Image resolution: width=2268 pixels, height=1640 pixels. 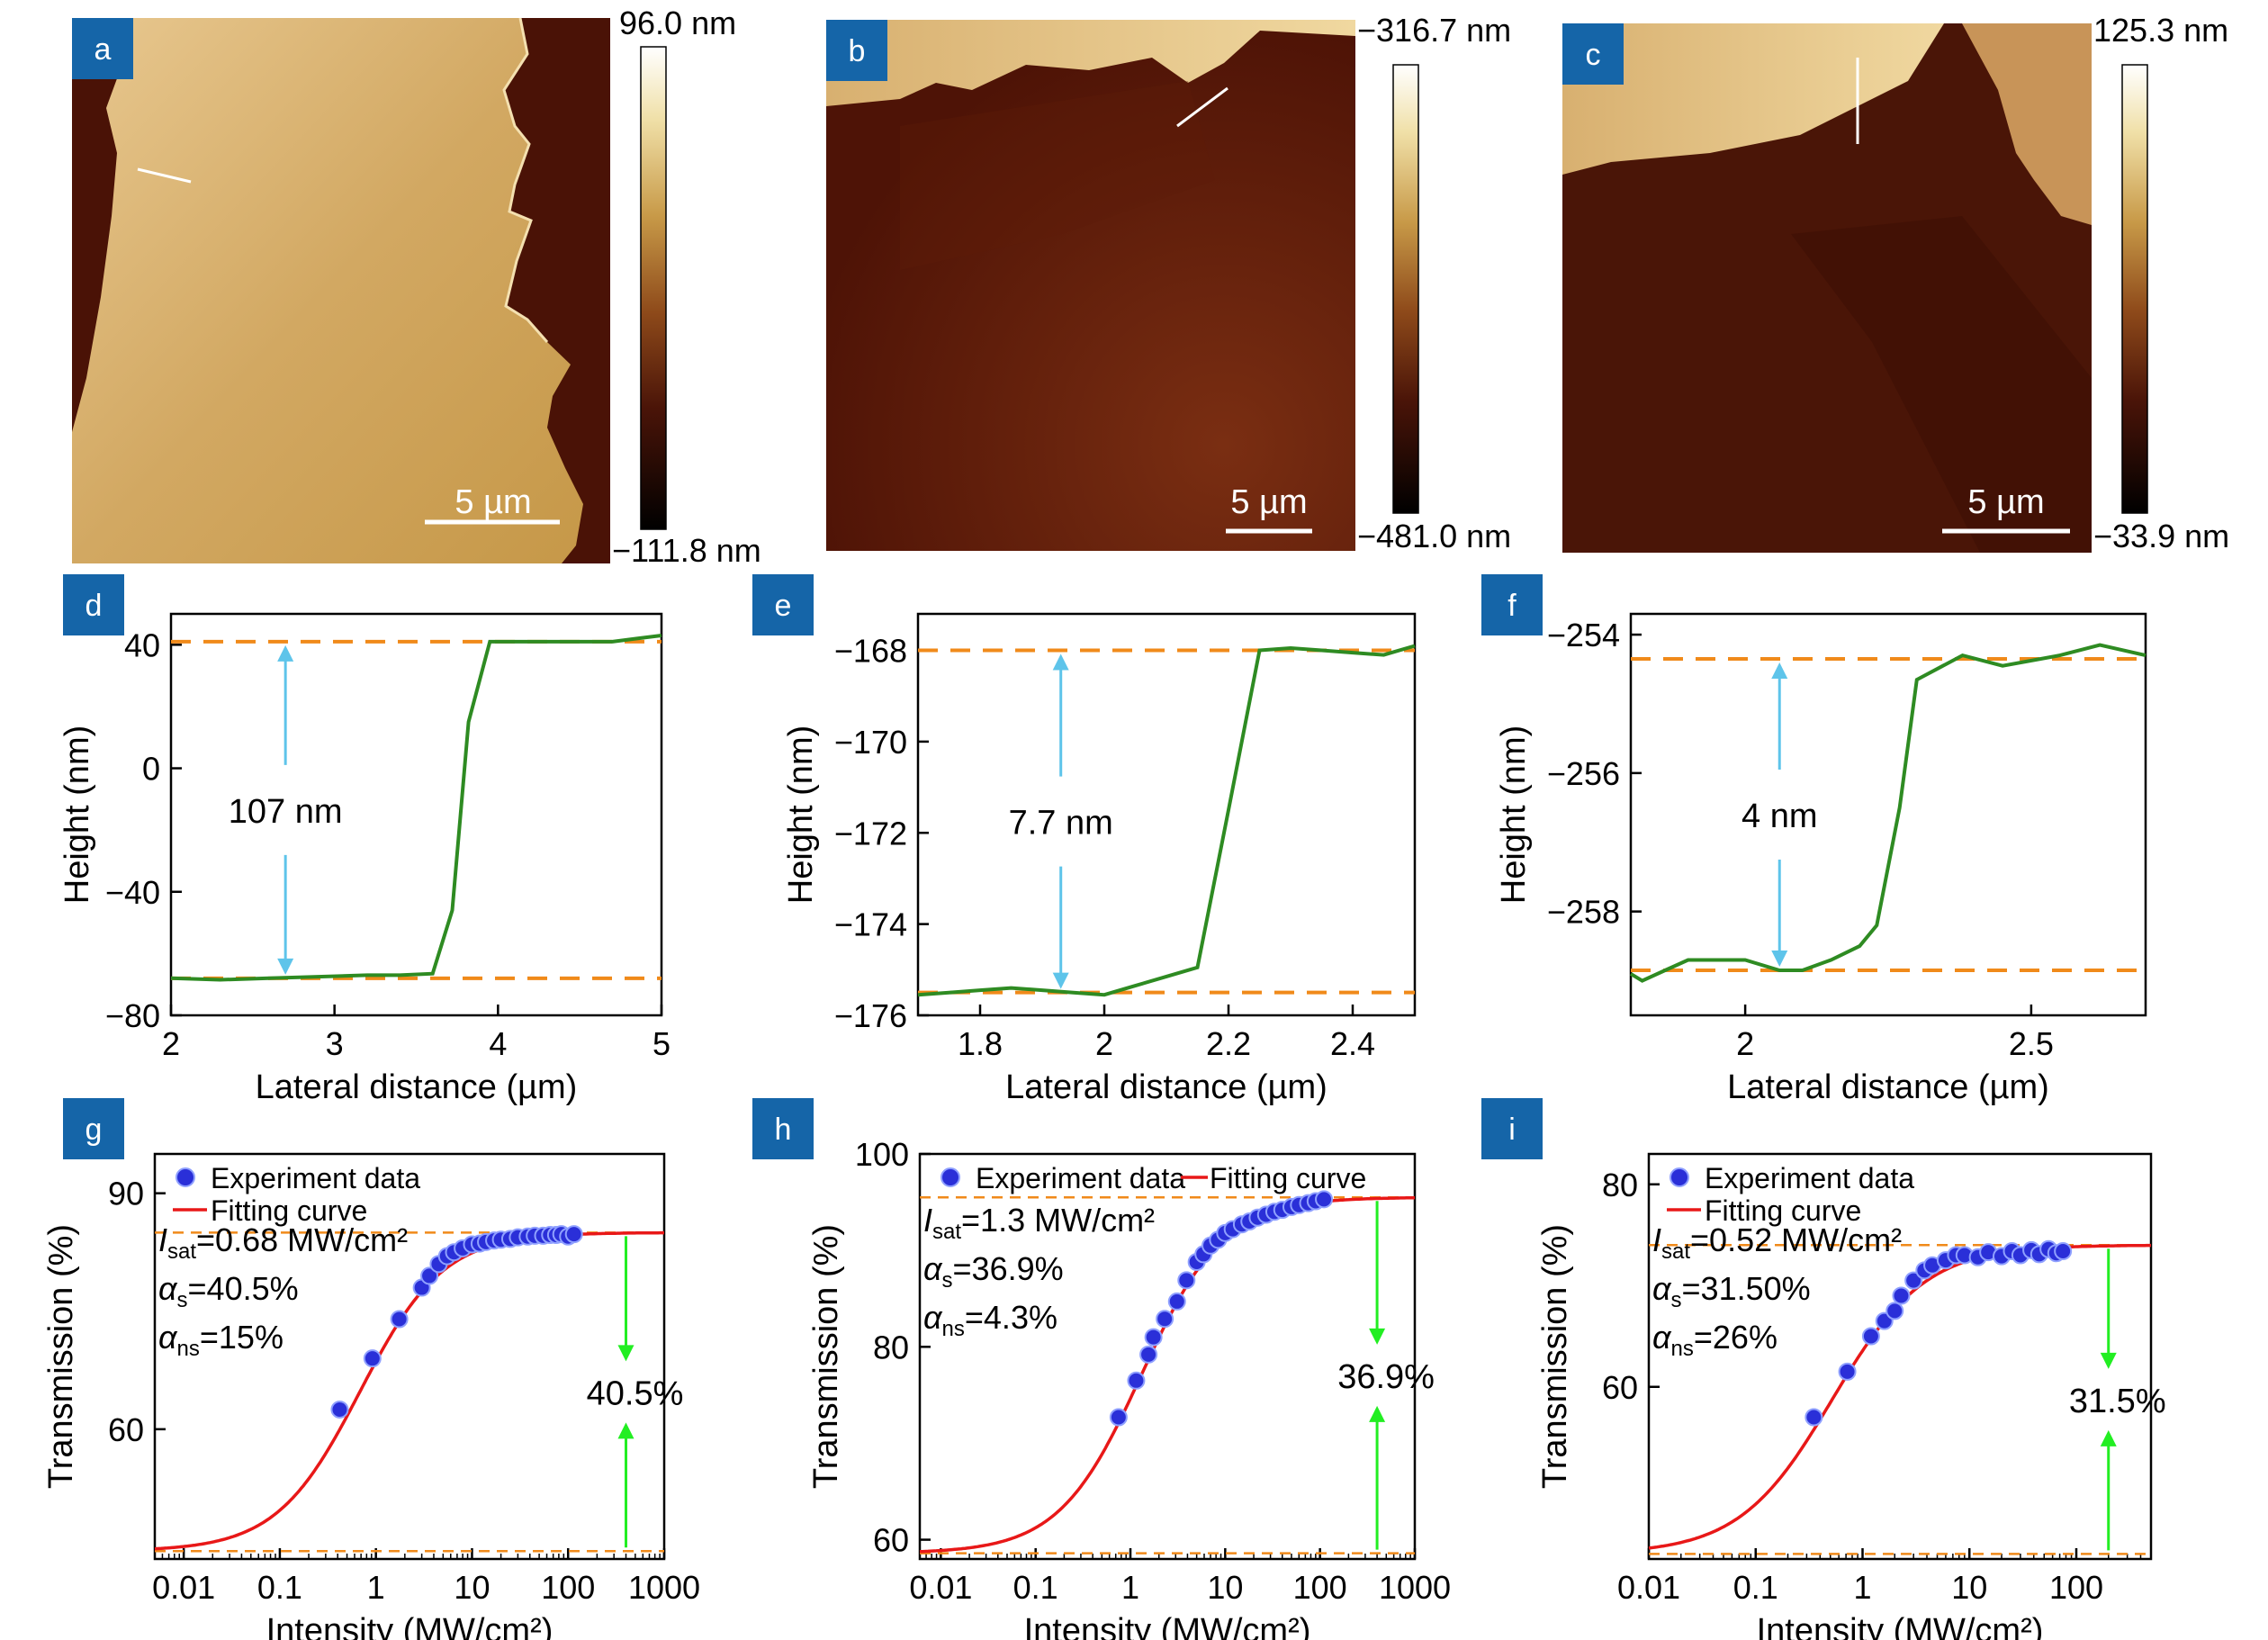 I want to click on panel-label-bg-h, so click(x=783, y=1128).